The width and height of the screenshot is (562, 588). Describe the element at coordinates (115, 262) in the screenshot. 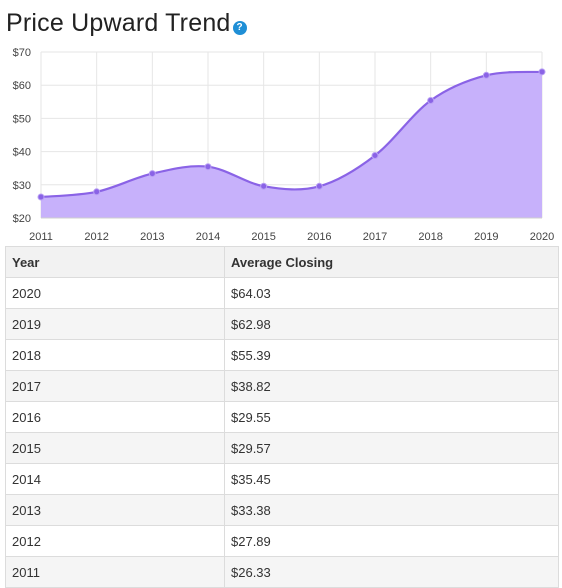

I see `column-header-year: Year` at that location.